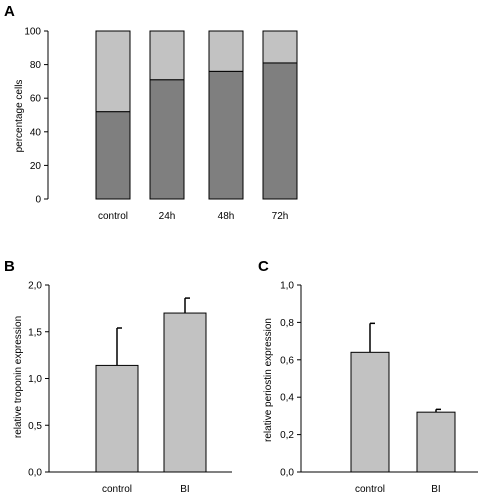 Image resolution: width=479 pixels, height=499 pixels. I want to click on panel-a-y-tick-label: 100, so click(32, 32).